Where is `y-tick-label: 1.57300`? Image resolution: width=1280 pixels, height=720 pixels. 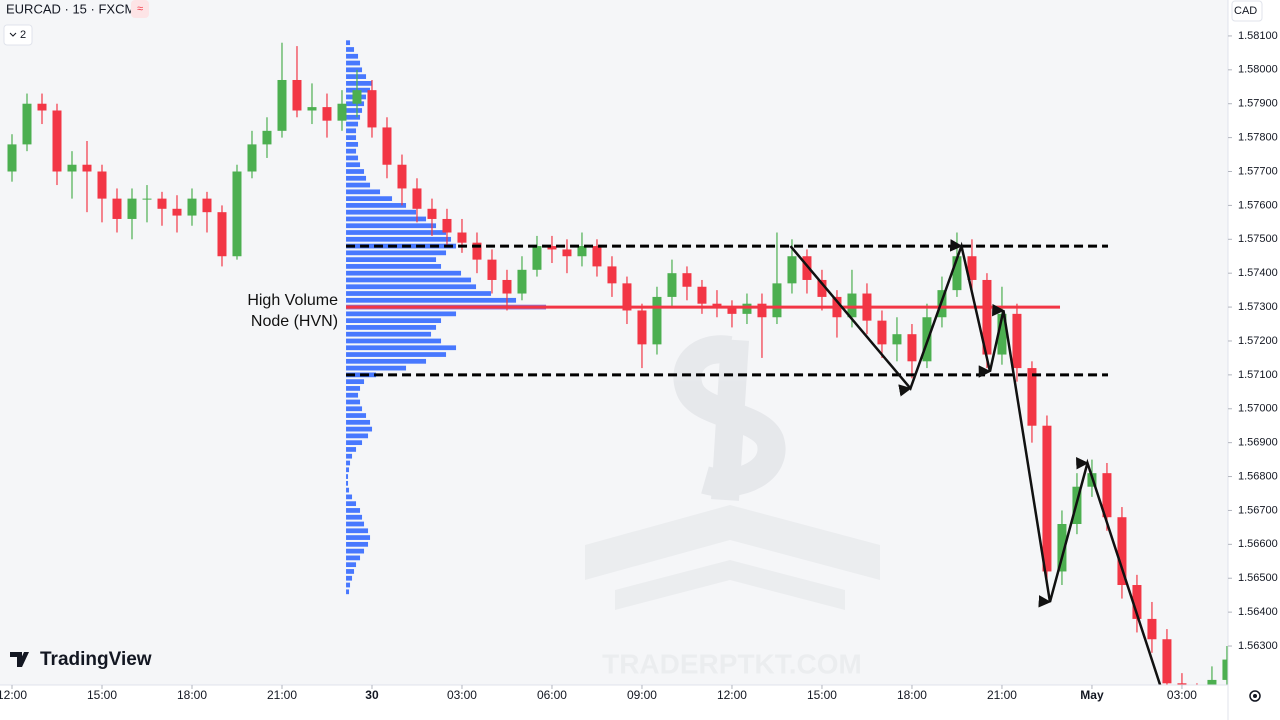
y-tick-label: 1.57300 is located at coordinates (1258, 307).